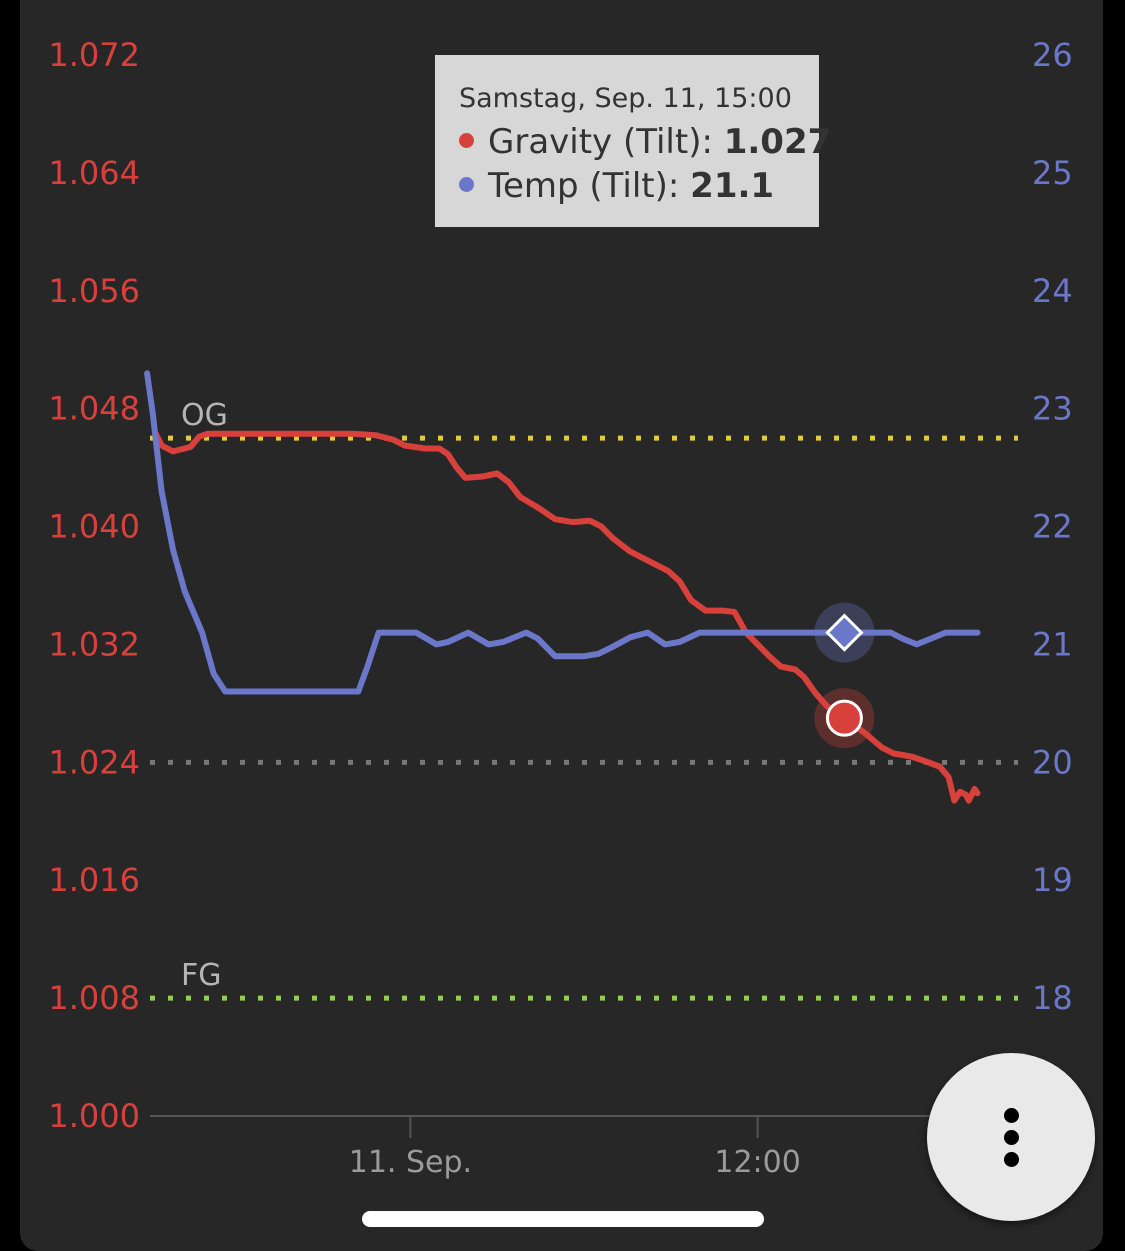 Image resolution: width=1125 pixels, height=1251 pixels. Describe the element at coordinates (777, 142) in the screenshot. I see `tooltip-gravity-value: 1.027` at that location.